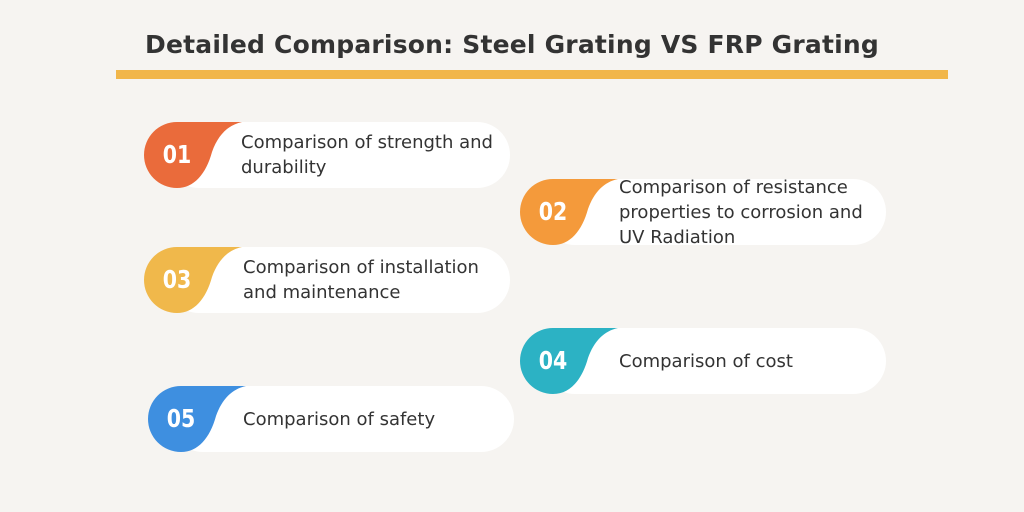 The height and width of the screenshot is (512, 1024). What do you see at coordinates (367, 155) in the screenshot?
I see `item-label: Comparison of strength and durability` at bounding box center [367, 155].